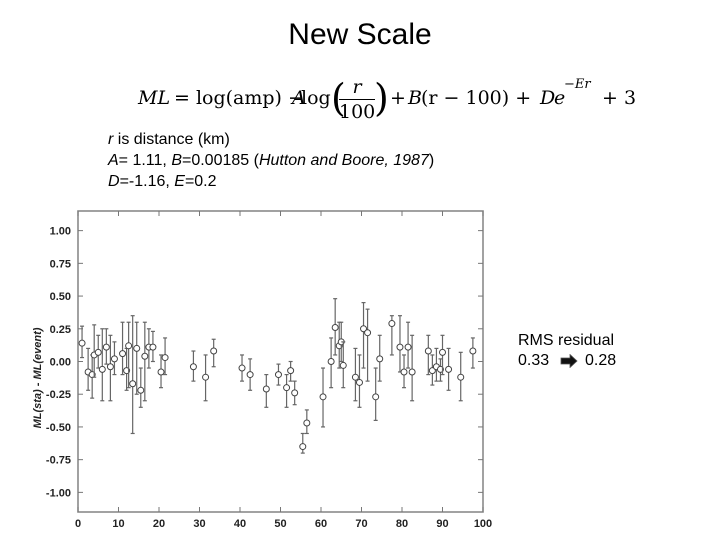 The height and width of the screenshot is (540, 720). Describe the element at coordinates (58, 493) in the screenshot. I see `y-tick-label: -1.00` at that location.